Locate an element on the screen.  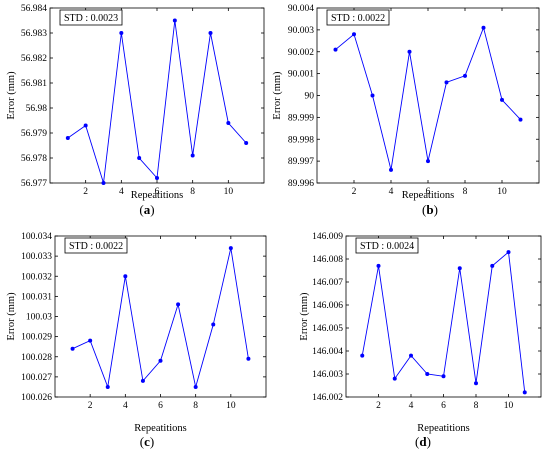
y-tick-label: 56.98 is located at coordinates (37, 109).